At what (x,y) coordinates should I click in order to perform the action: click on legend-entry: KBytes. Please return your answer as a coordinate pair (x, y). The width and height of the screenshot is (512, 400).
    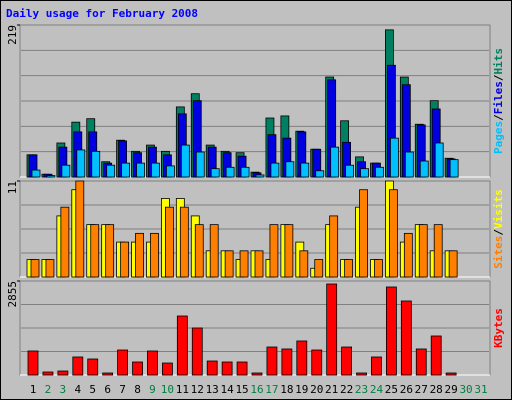
    Looking at the image, I should click on (498, 328).